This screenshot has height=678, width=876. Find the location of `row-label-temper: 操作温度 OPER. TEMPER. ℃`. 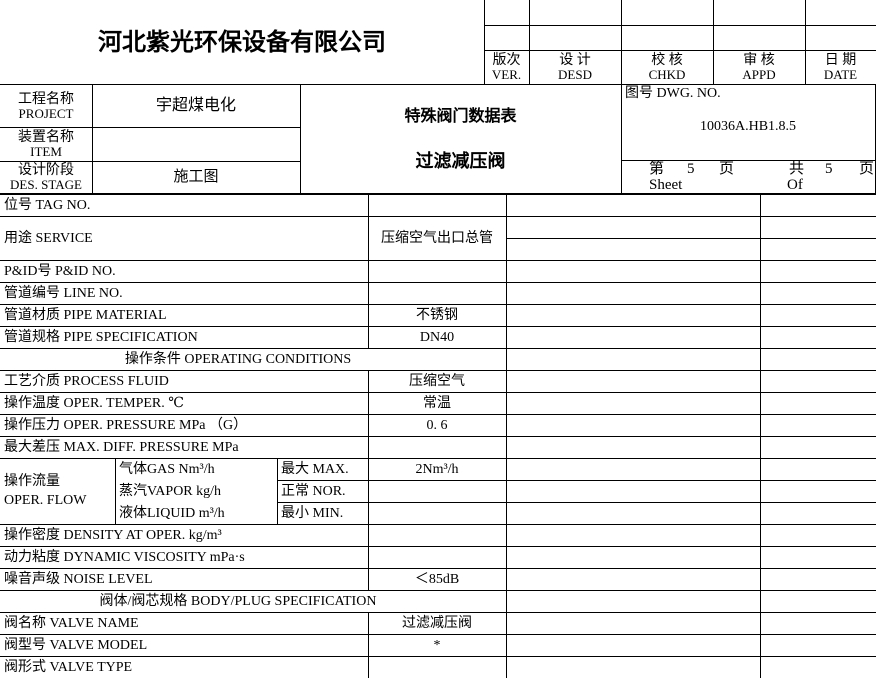

row-label-temper: 操作温度 OPER. TEMPER. ℃ is located at coordinates (184, 403).